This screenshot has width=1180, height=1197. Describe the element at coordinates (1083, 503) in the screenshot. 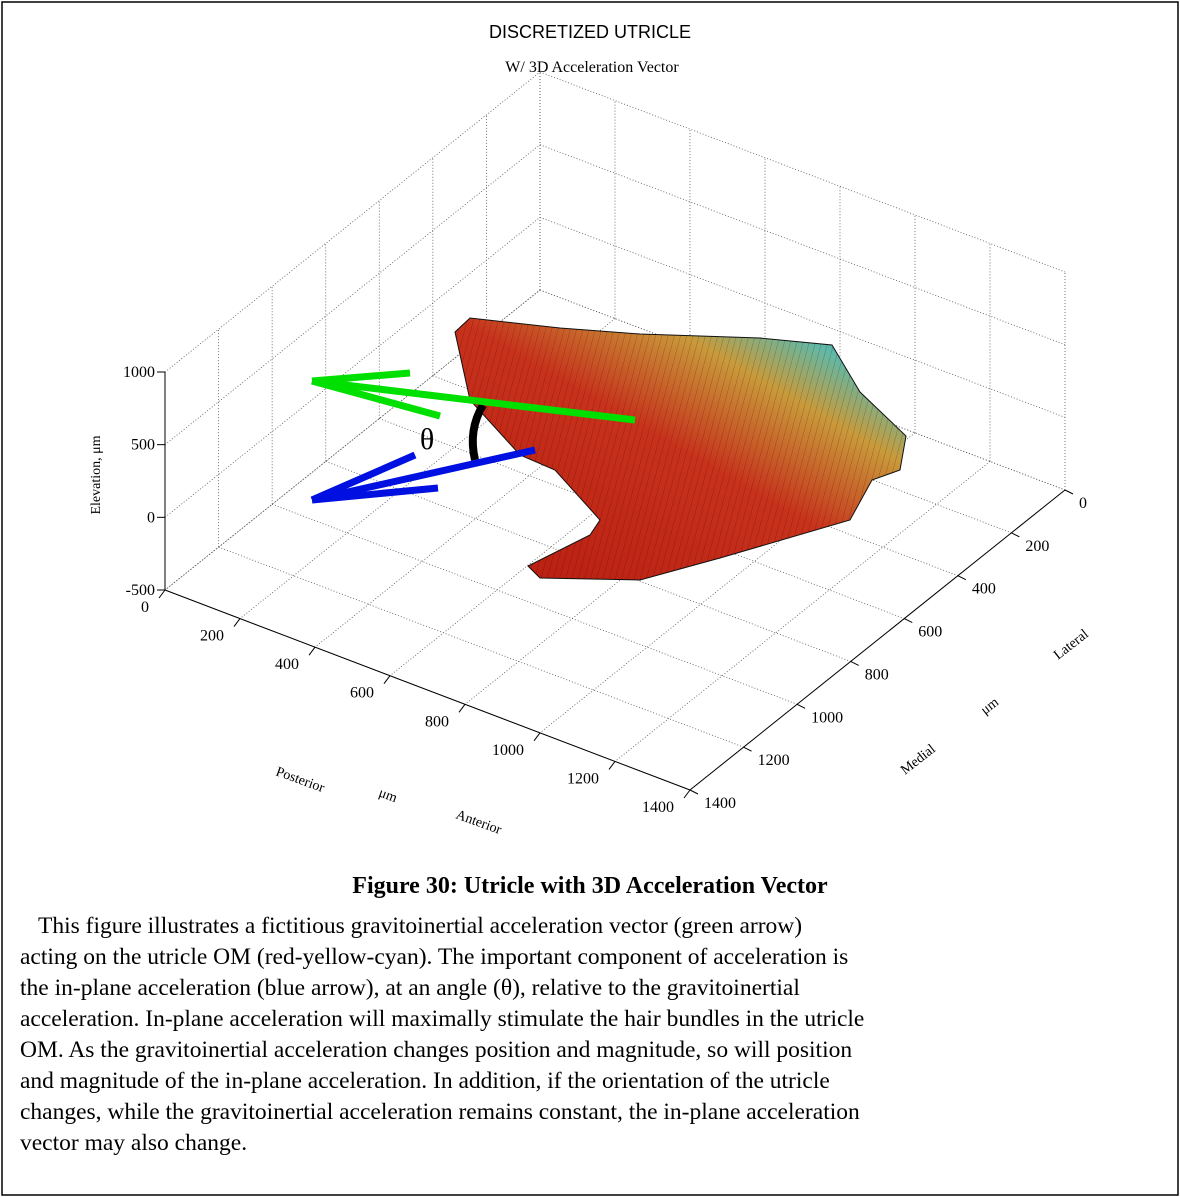

I see `y-tick-label: 0` at that location.